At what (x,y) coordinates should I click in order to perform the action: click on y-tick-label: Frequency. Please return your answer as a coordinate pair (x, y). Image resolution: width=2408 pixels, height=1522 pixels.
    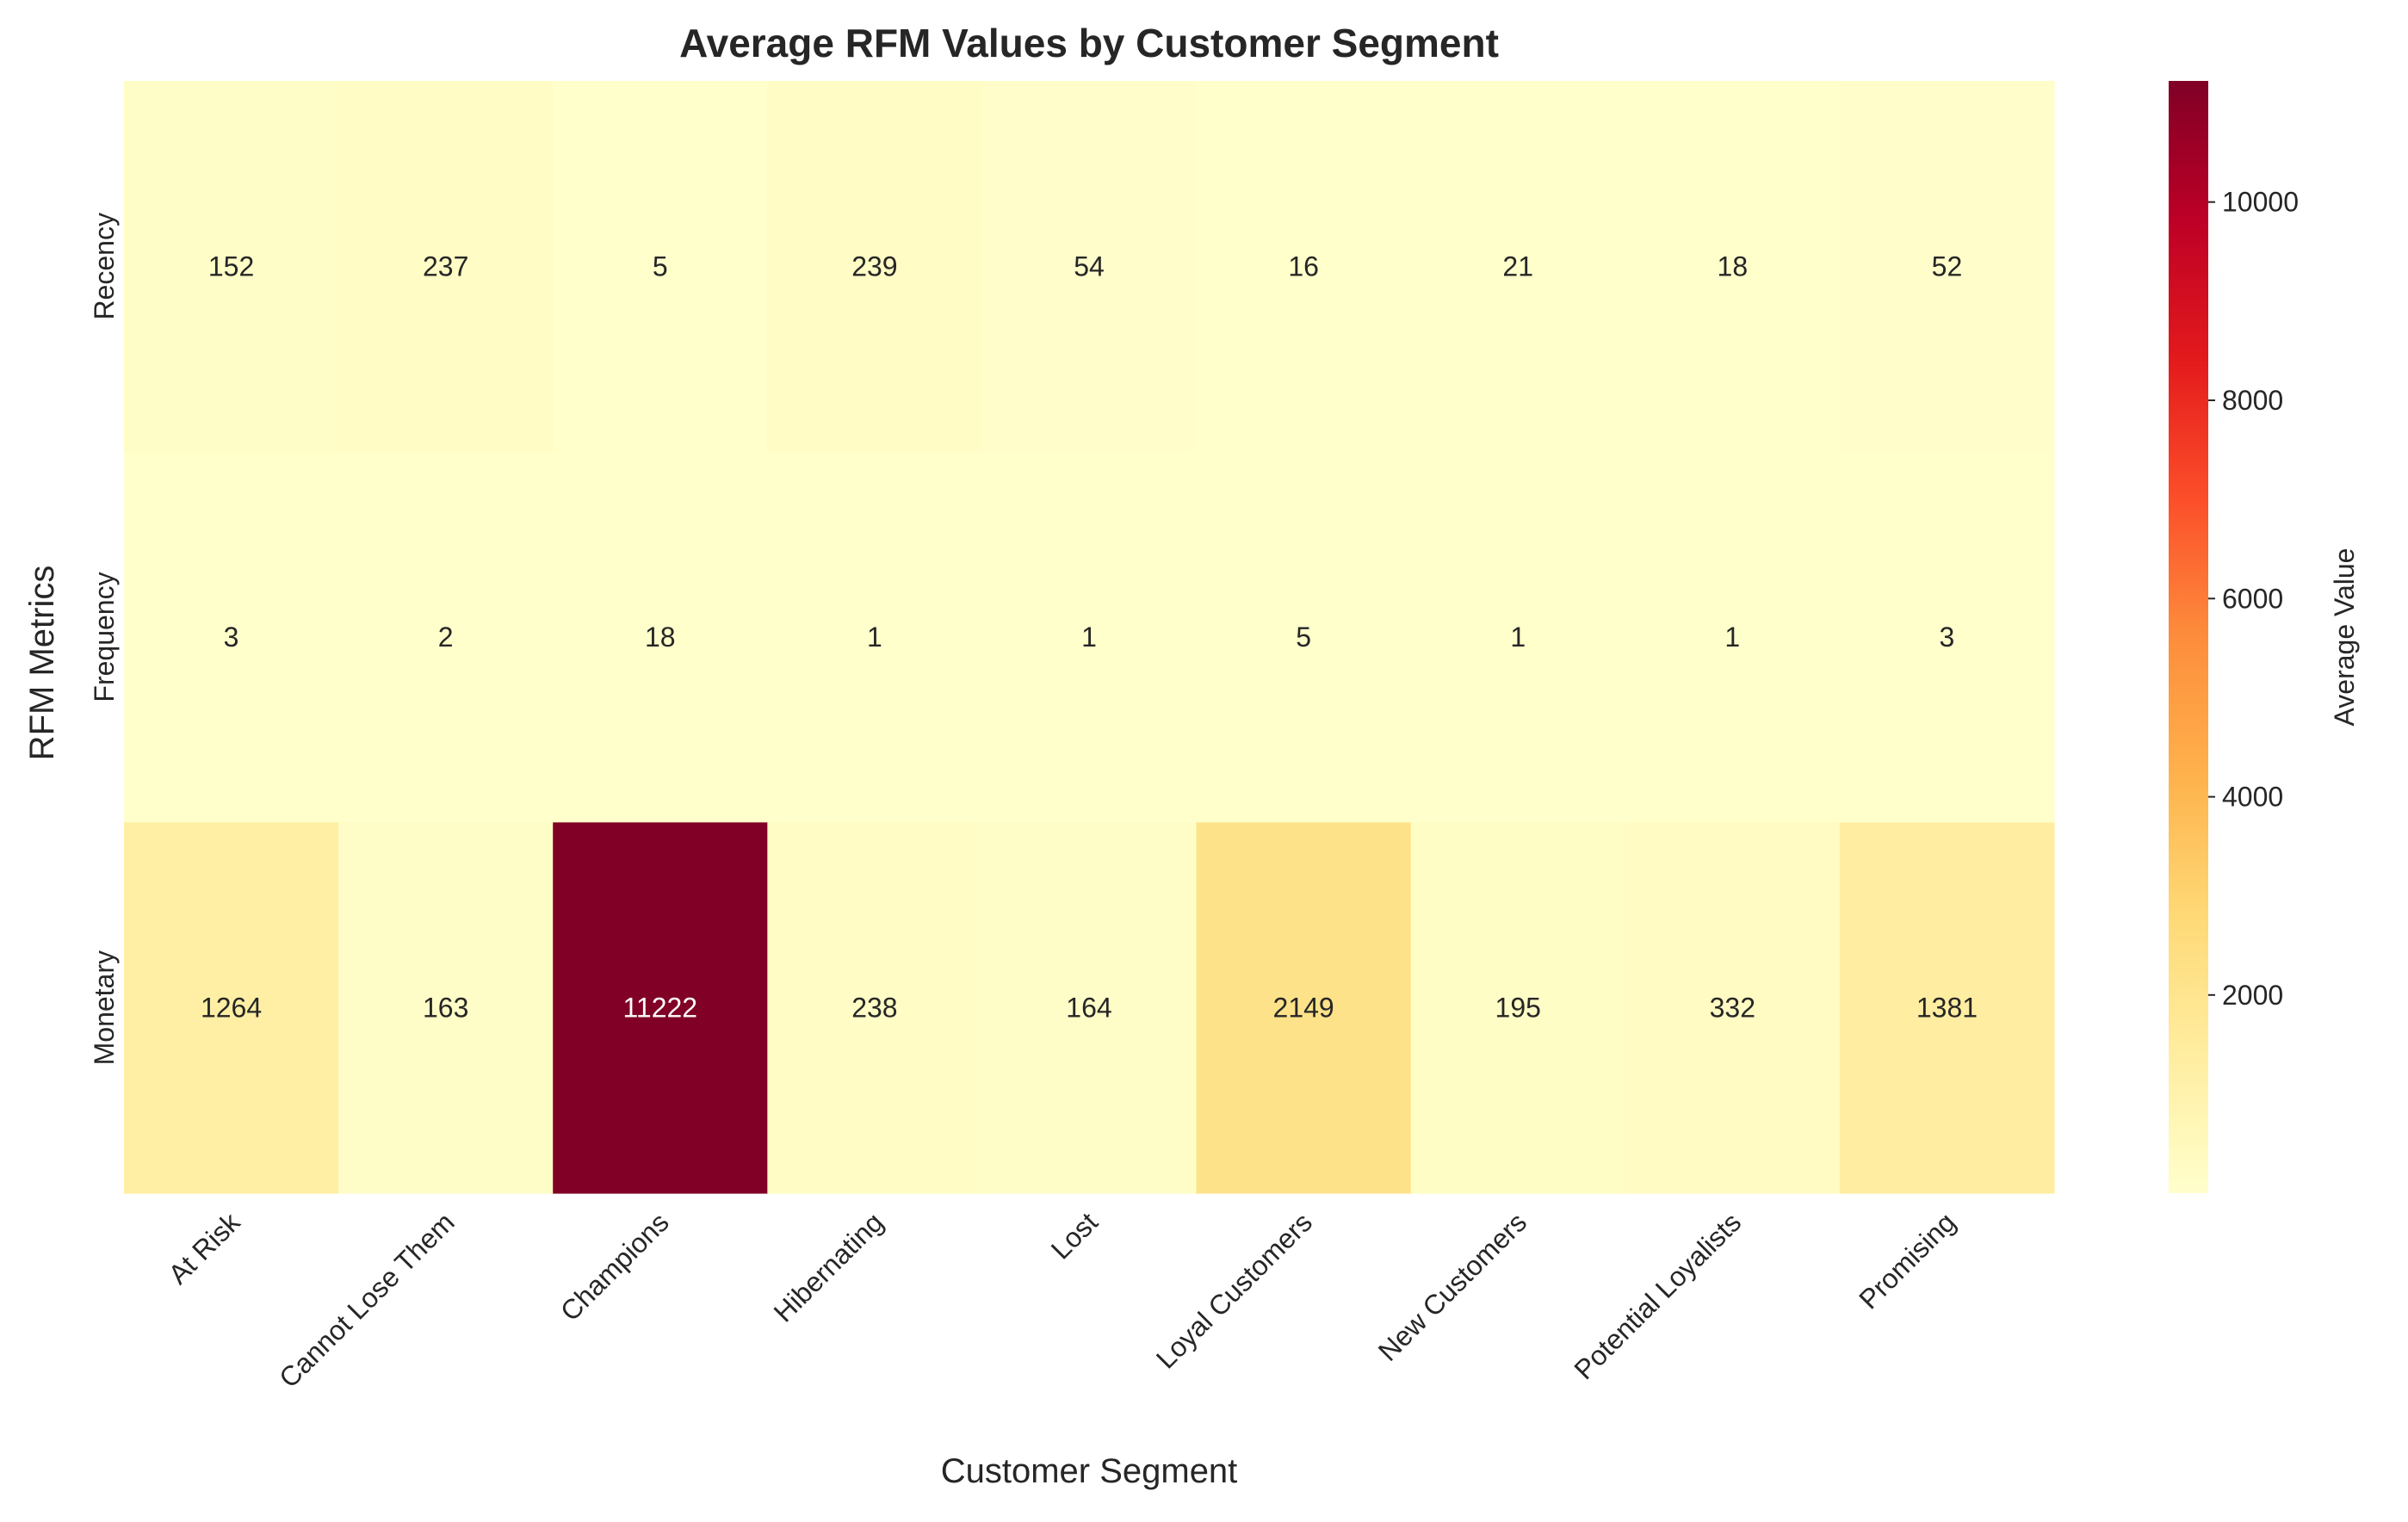
    Looking at the image, I should click on (104, 637).